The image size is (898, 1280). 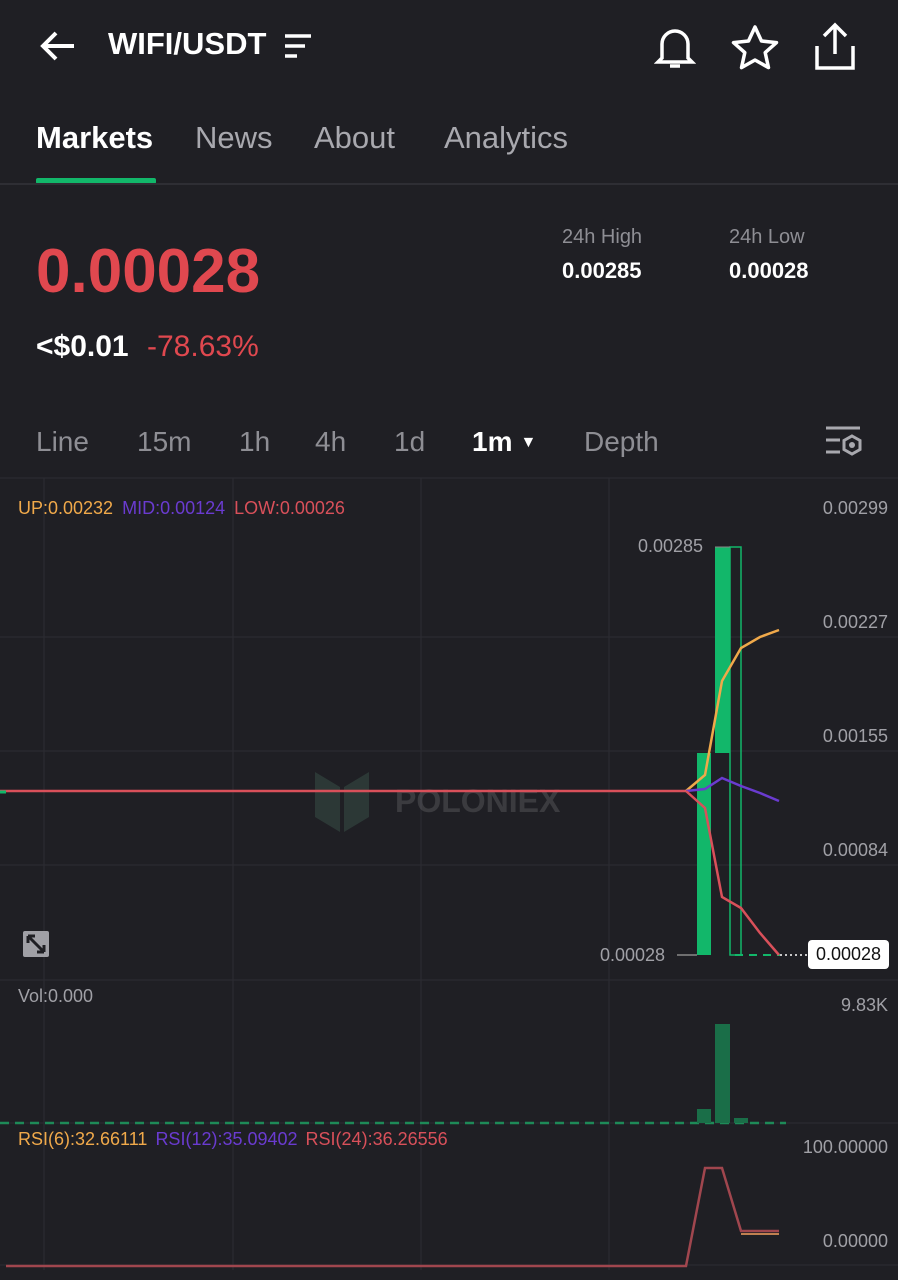 What do you see at coordinates (255, 441) in the screenshot?
I see `interval-1h: 1h` at bounding box center [255, 441].